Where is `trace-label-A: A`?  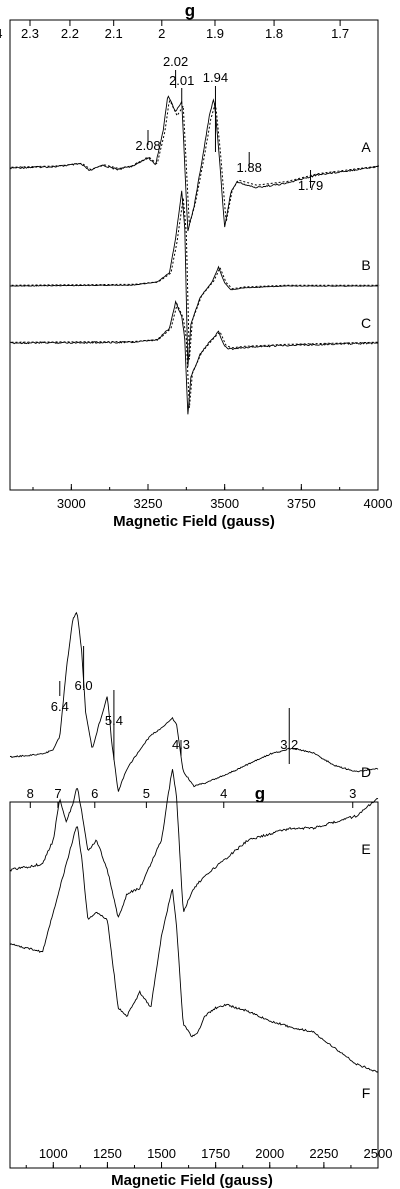
trace-label-A: A is located at coordinates (366, 147).